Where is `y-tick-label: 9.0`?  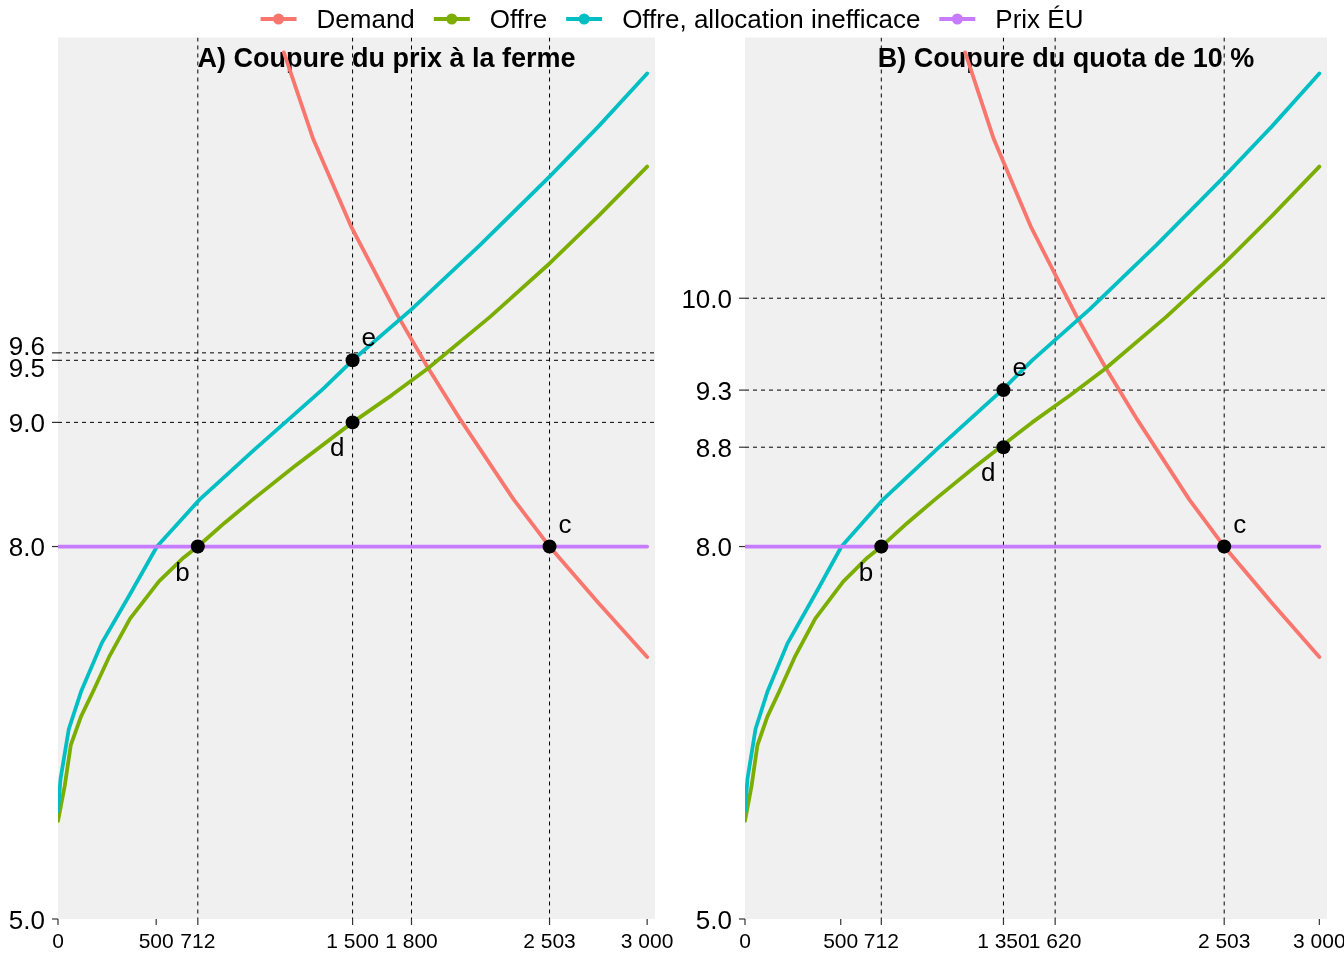 y-tick-label: 9.0 is located at coordinates (26, 422).